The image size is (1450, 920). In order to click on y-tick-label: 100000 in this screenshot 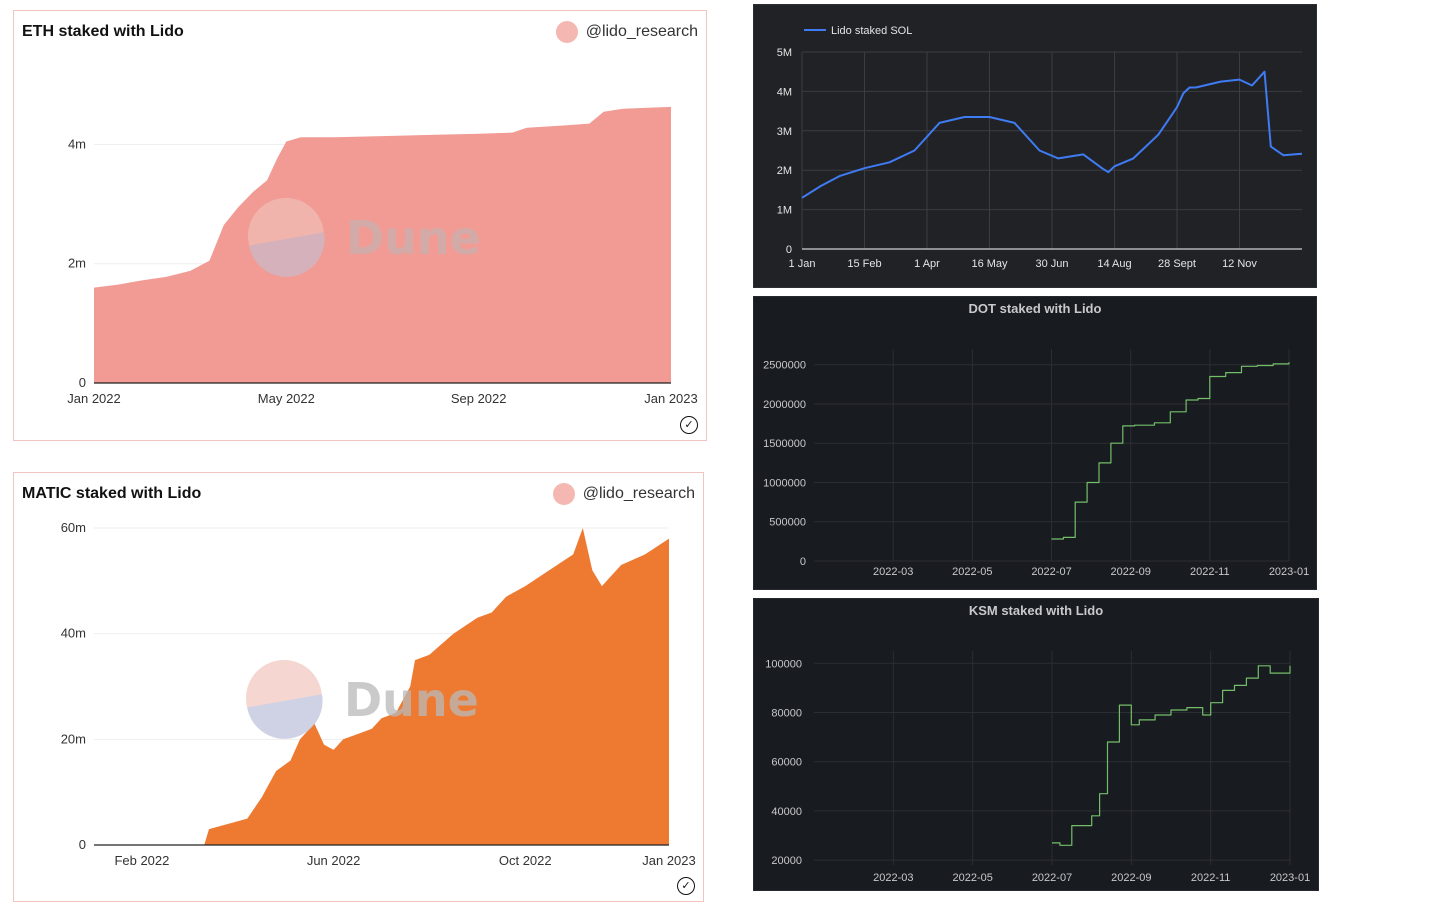, I will do `click(783, 664)`.